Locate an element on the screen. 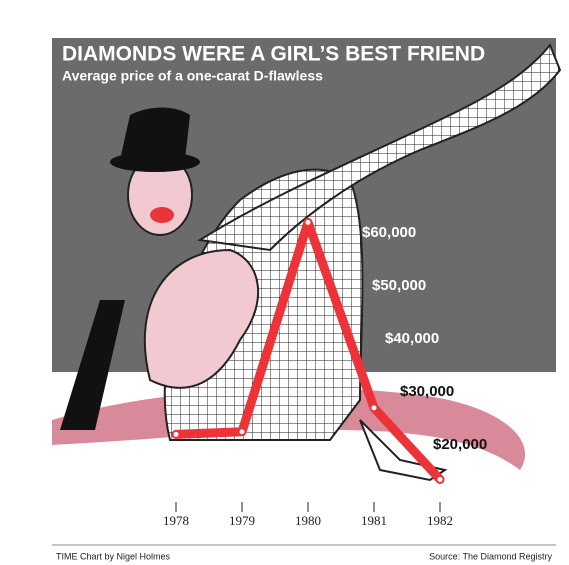  glove is located at coordinates (92, 365).